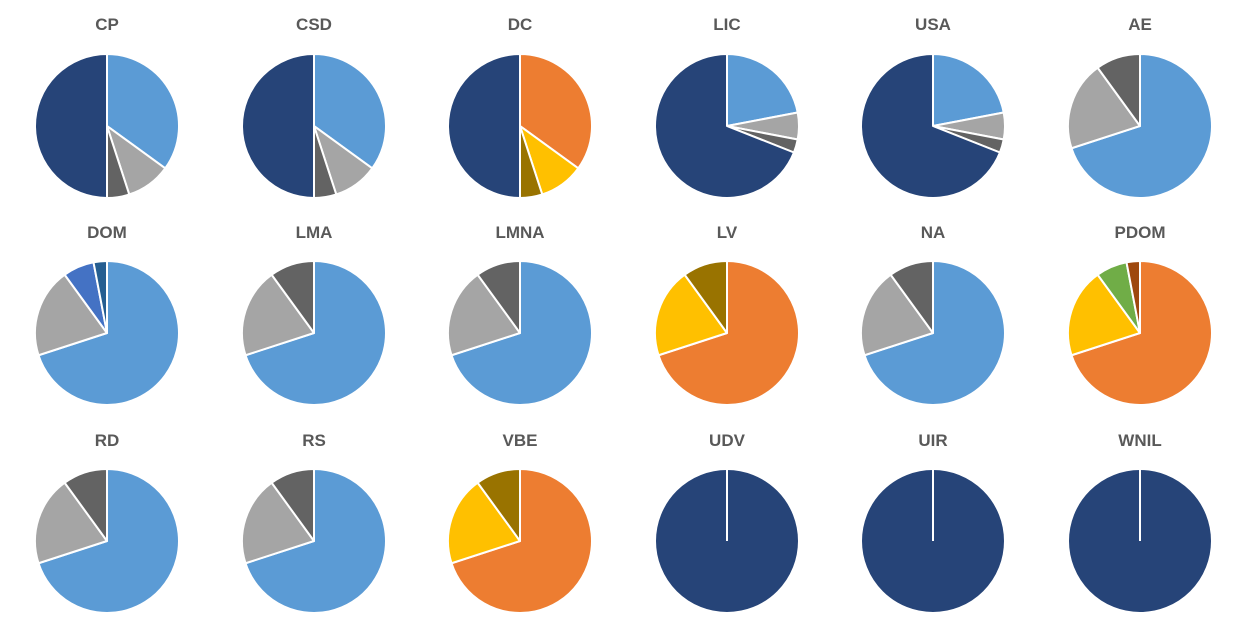 This screenshot has height=631, width=1247. What do you see at coordinates (726, 24) in the screenshot?
I see `chart-title: LIC` at bounding box center [726, 24].